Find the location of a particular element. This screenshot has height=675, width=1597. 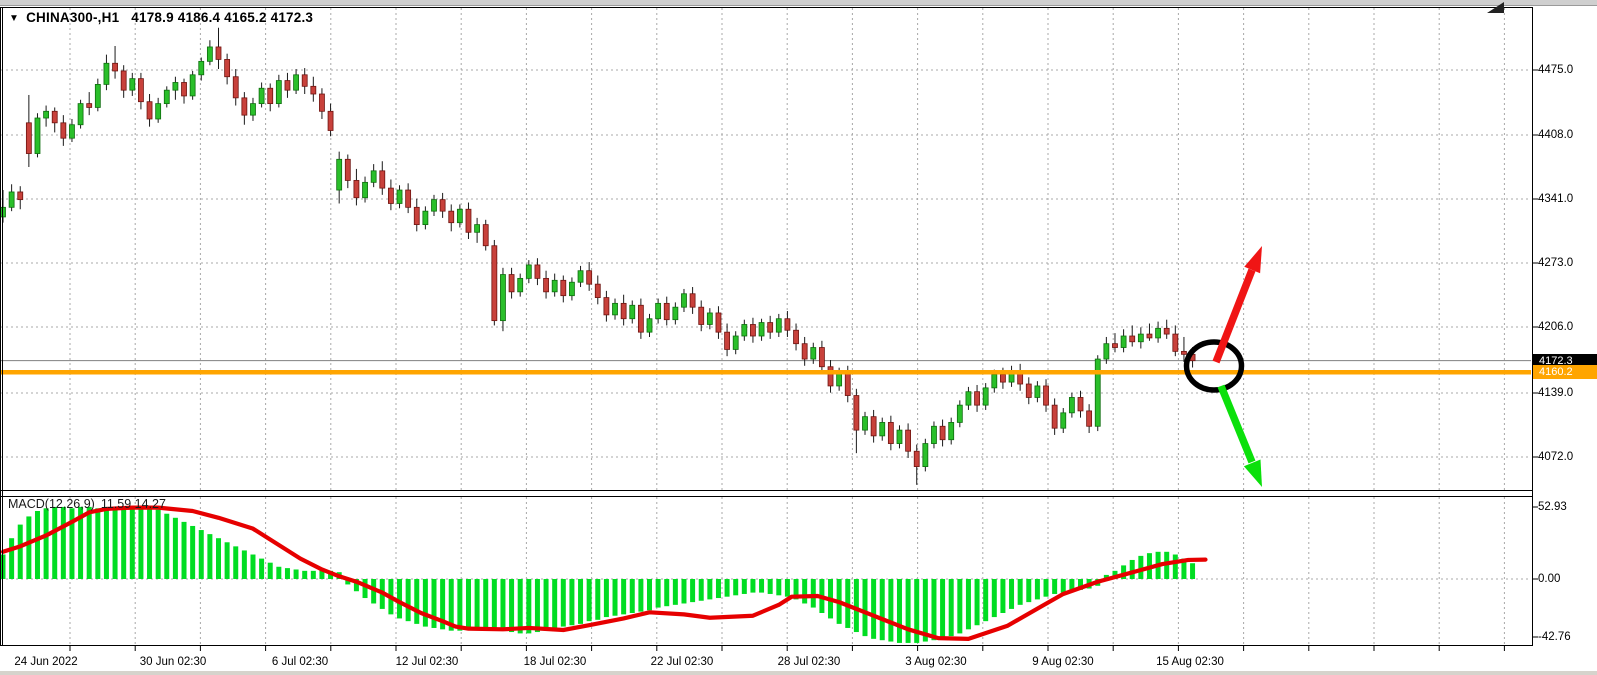

window-top-edge is located at coordinates (798, 3).